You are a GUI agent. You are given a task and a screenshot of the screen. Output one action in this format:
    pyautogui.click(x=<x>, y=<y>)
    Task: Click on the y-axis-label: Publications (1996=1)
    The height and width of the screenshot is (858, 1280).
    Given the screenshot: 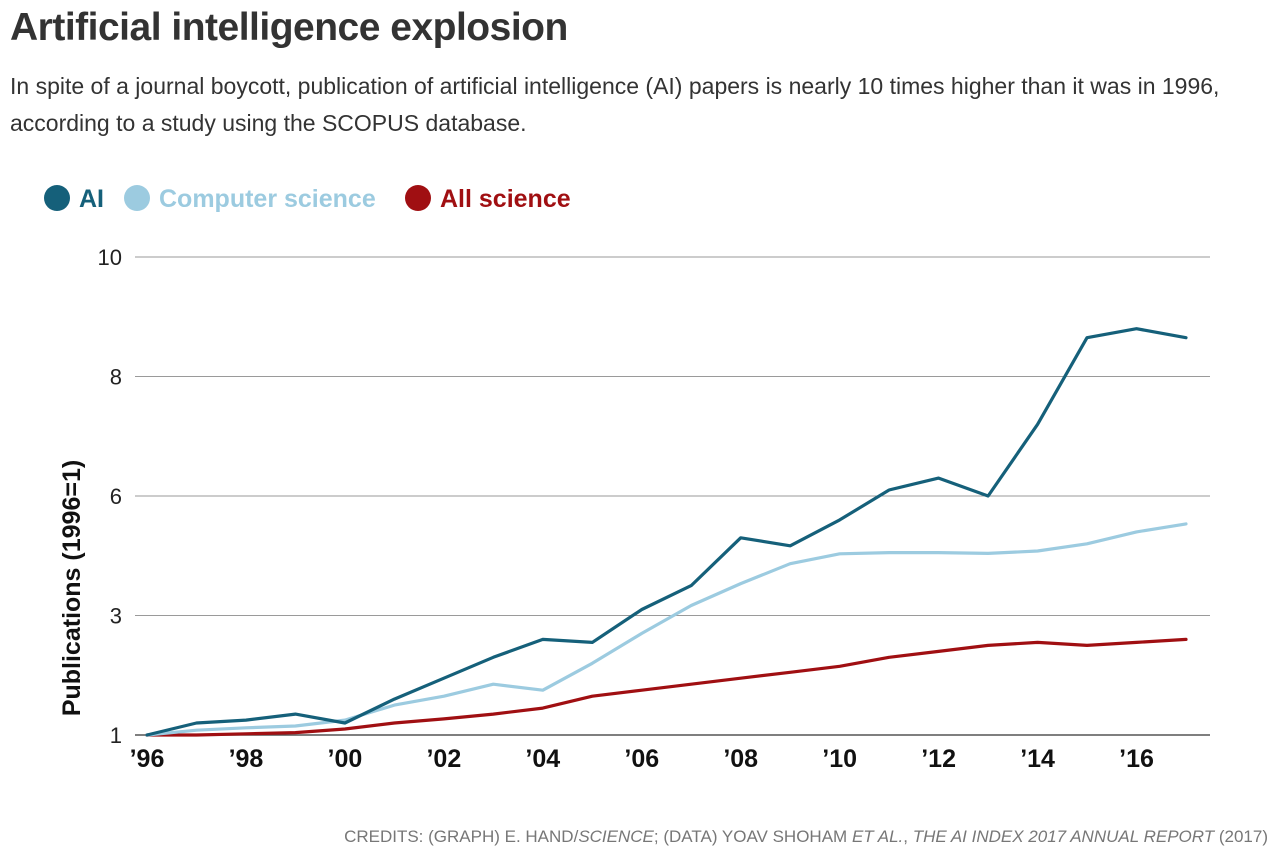 What is the action you would take?
    pyautogui.click(x=72, y=588)
    